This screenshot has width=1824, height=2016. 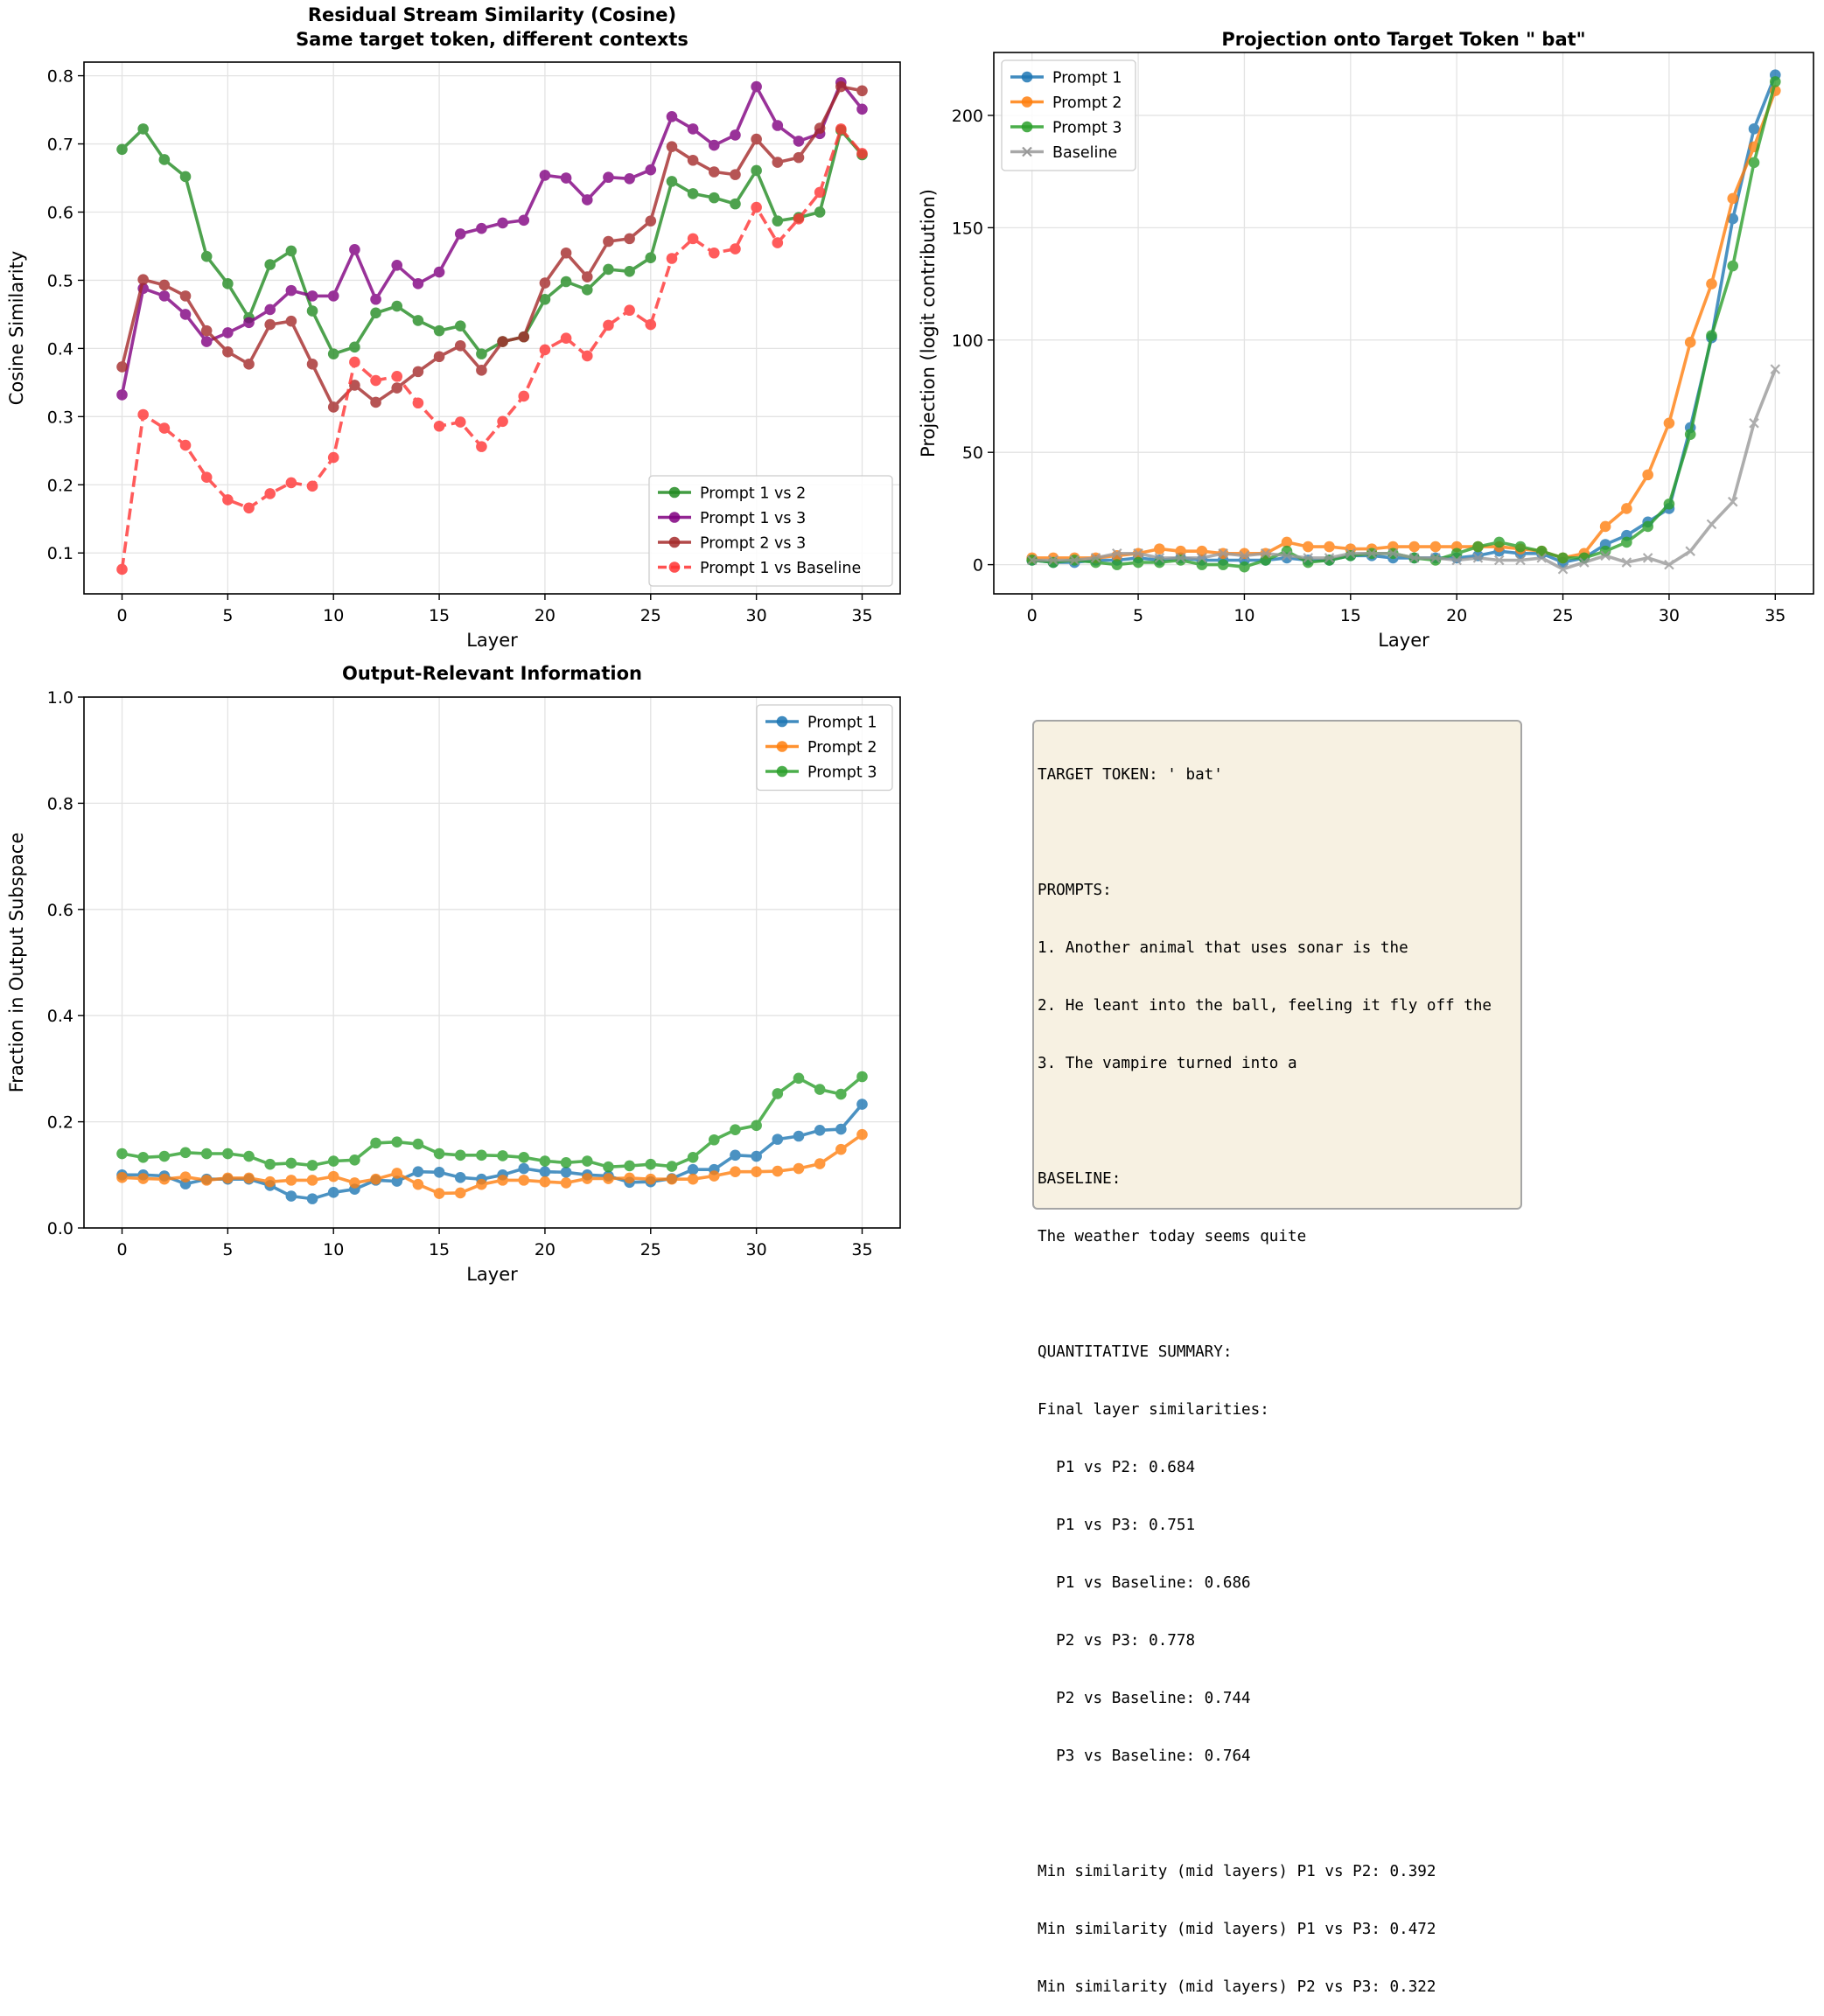 What do you see at coordinates (60, 1228) in the screenshot?
I see `y-tick-label: 0.0` at bounding box center [60, 1228].